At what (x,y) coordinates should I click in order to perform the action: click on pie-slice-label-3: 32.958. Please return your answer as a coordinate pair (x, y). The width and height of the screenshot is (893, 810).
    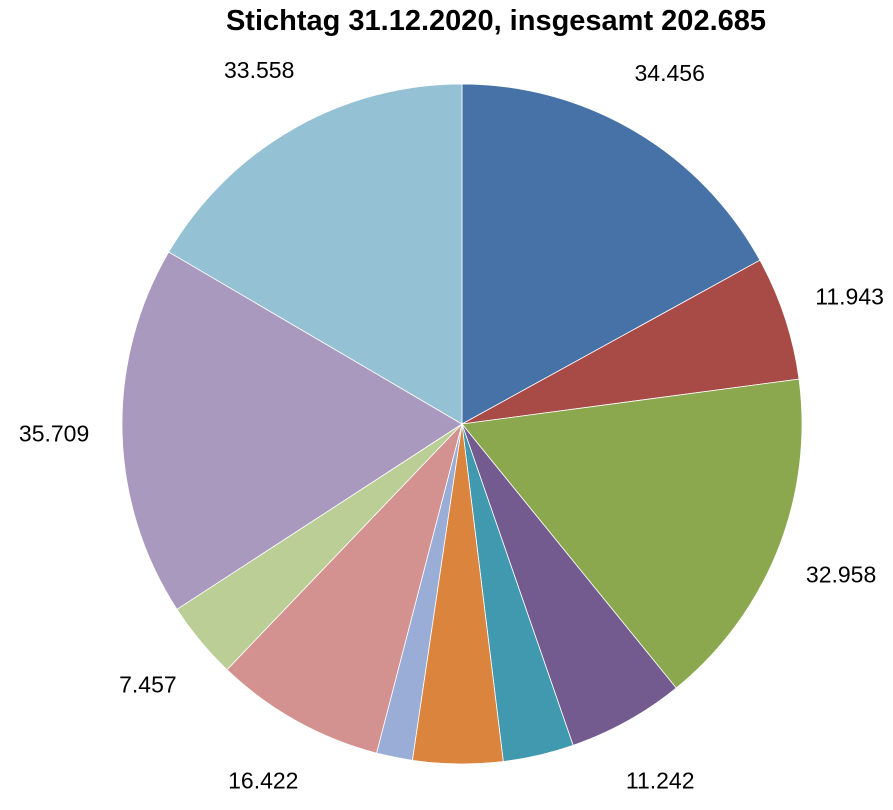
    Looking at the image, I should click on (841, 575).